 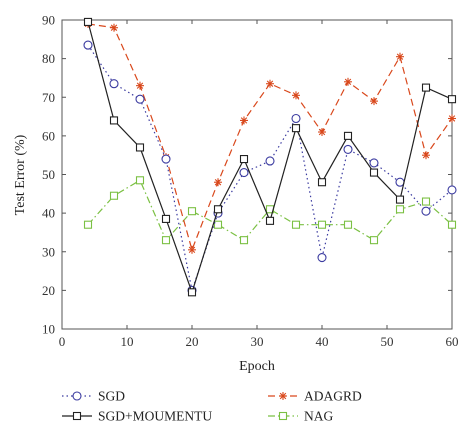 What do you see at coordinates (300, 416) in the screenshot?
I see `legend-item-nag: NAG` at bounding box center [300, 416].